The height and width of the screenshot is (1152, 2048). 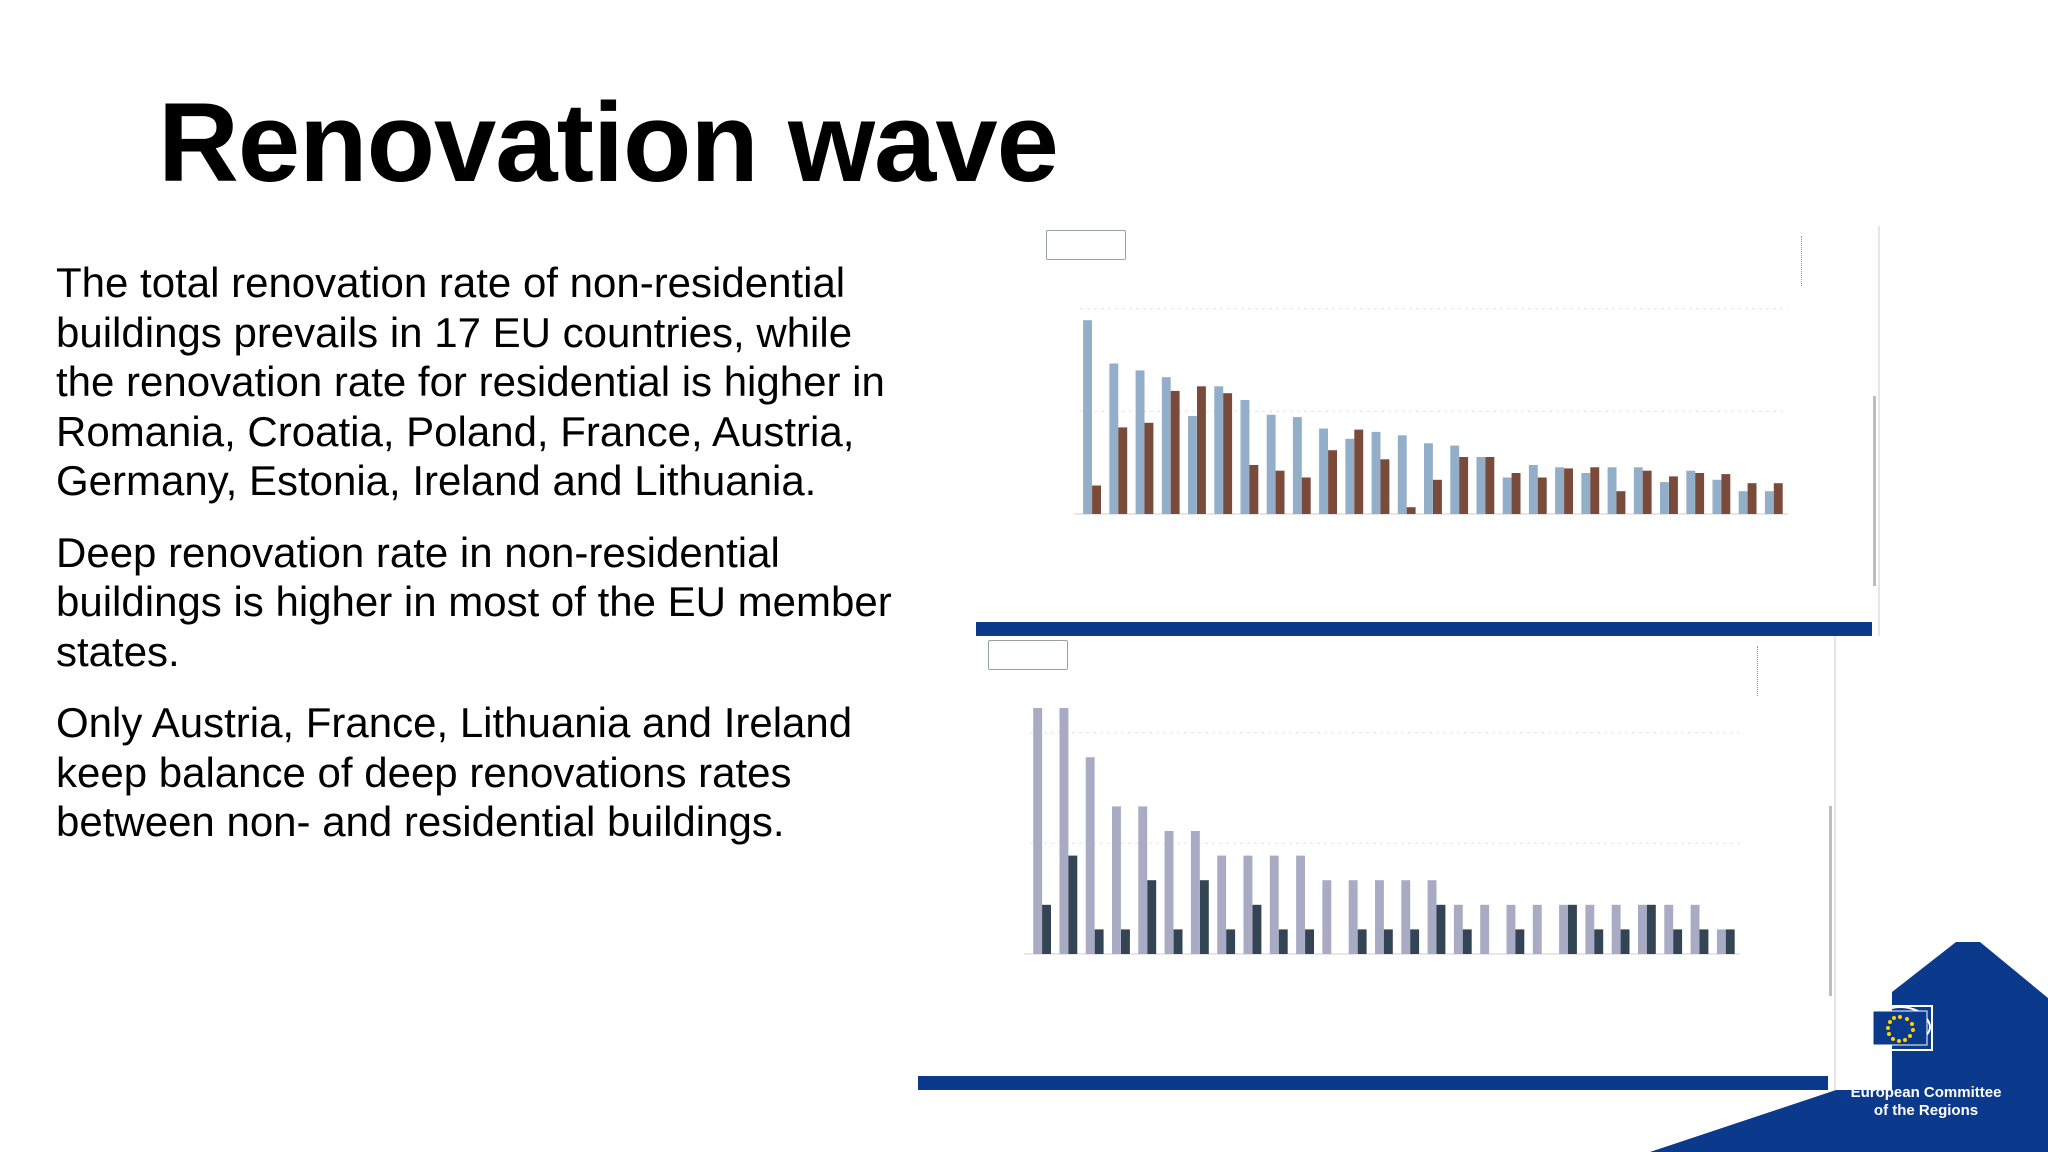 I want to click on cor-logo-line1: European Committee, so click(x=1926, y=1092).